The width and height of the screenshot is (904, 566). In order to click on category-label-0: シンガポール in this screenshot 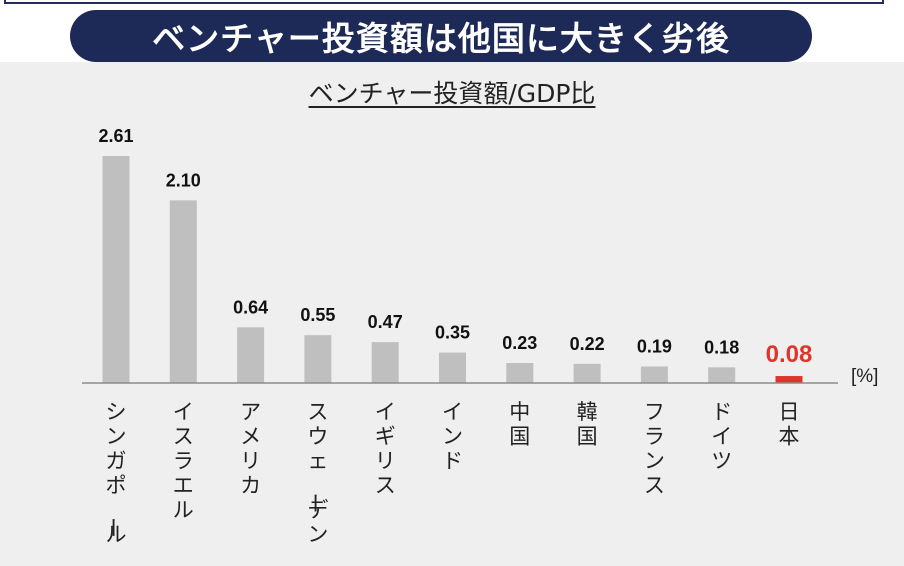, I will do `click(114, 473)`.